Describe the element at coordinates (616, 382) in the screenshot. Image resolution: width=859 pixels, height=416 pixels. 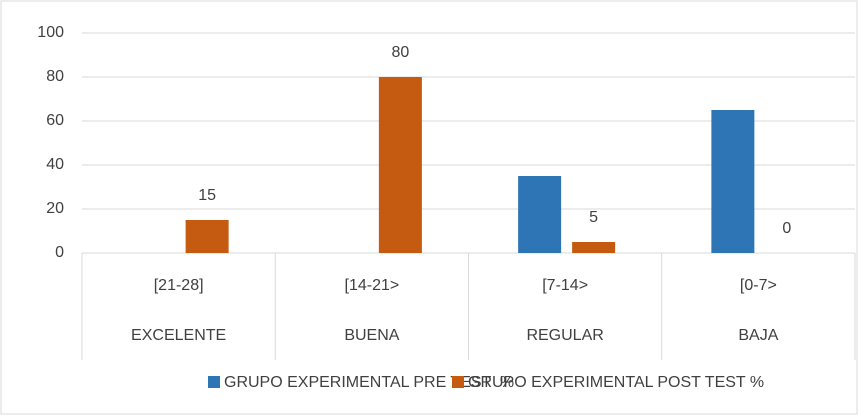
I see `legend-label: GRUPO EXPERIMENTAL POST TEST %` at that location.